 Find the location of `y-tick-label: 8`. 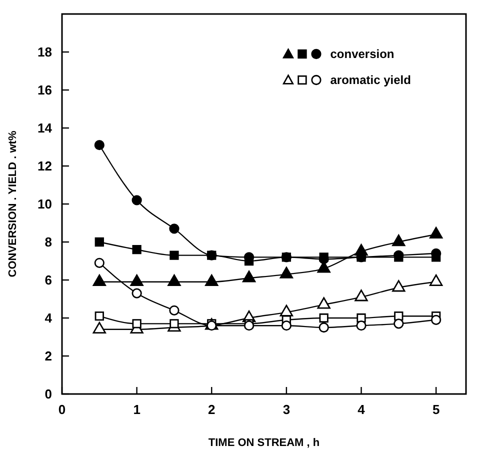

y-tick-label: 8 is located at coordinates (48, 242).